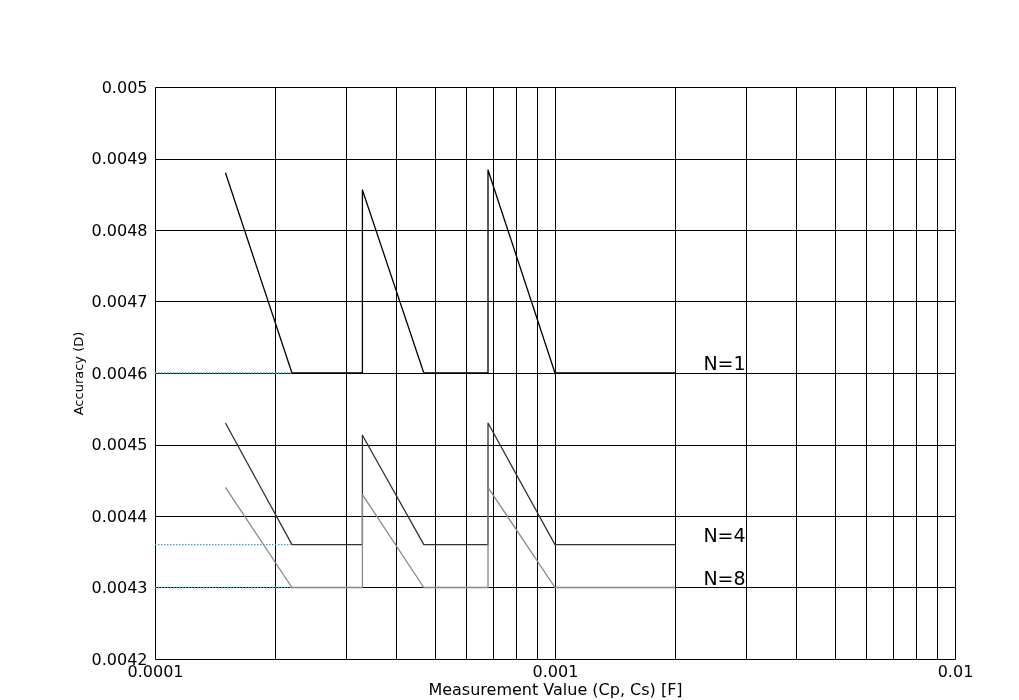 The image size is (1019, 700). What do you see at coordinates (555, 689) in the screenshot?
I see `x-axis-title: Measurement Value (Cp, Cs) [F]` at bounding box center [555, 689].